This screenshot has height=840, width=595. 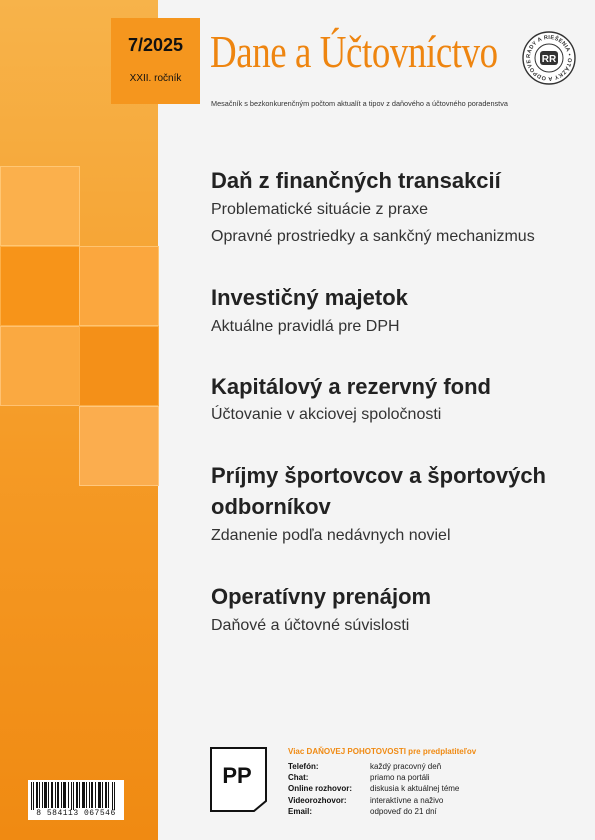 I want to click on article-subtitle: Problematické situácie z praxe, so click(x=319, y=209).